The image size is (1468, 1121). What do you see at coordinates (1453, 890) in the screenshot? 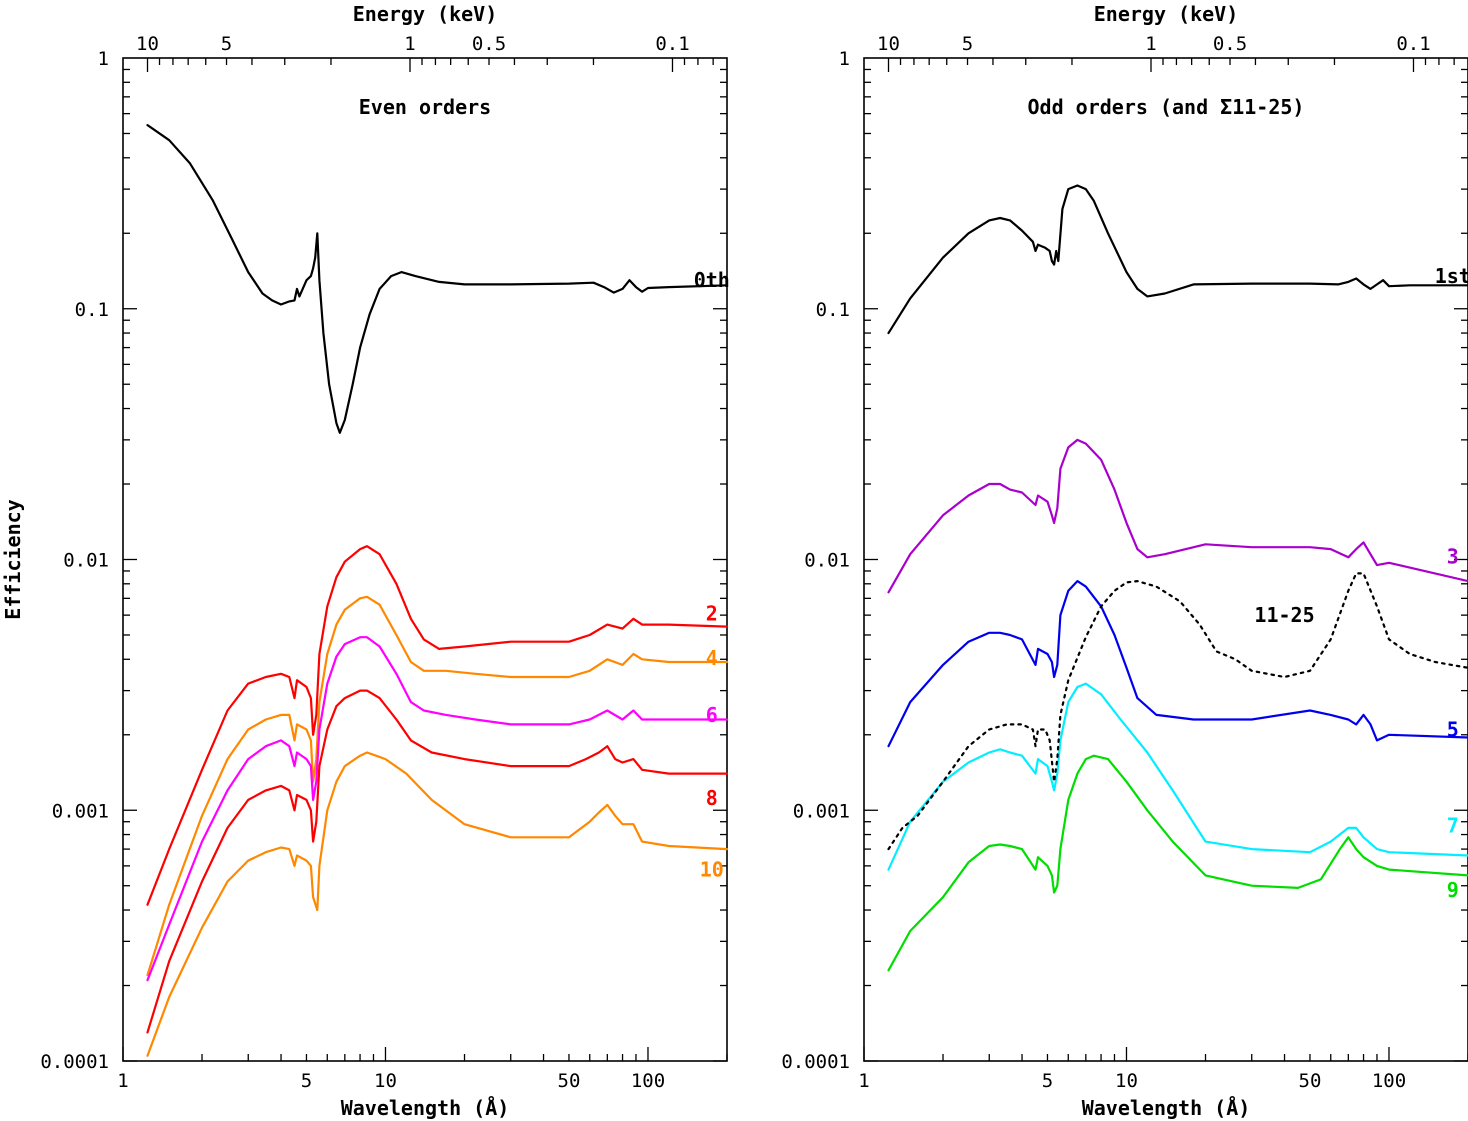
I see `series-label-9: 9` at bounding box center [1453, 890].